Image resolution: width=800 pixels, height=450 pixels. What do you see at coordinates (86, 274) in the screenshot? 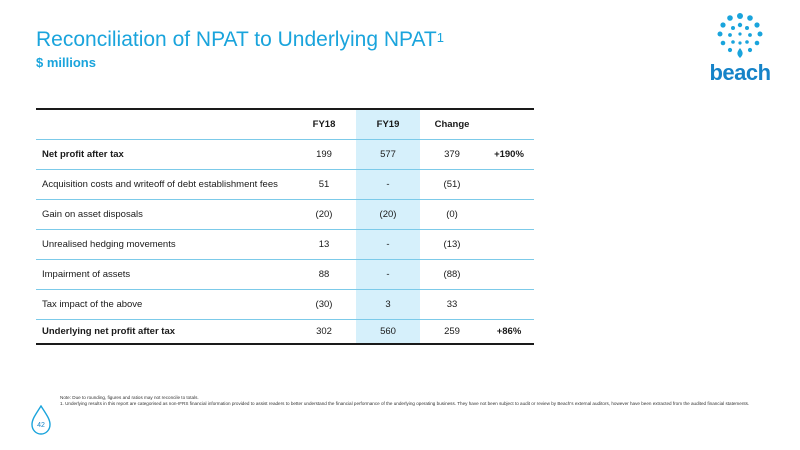
I see `row-label: Impairment of assets` at bounding box center [86, 274].